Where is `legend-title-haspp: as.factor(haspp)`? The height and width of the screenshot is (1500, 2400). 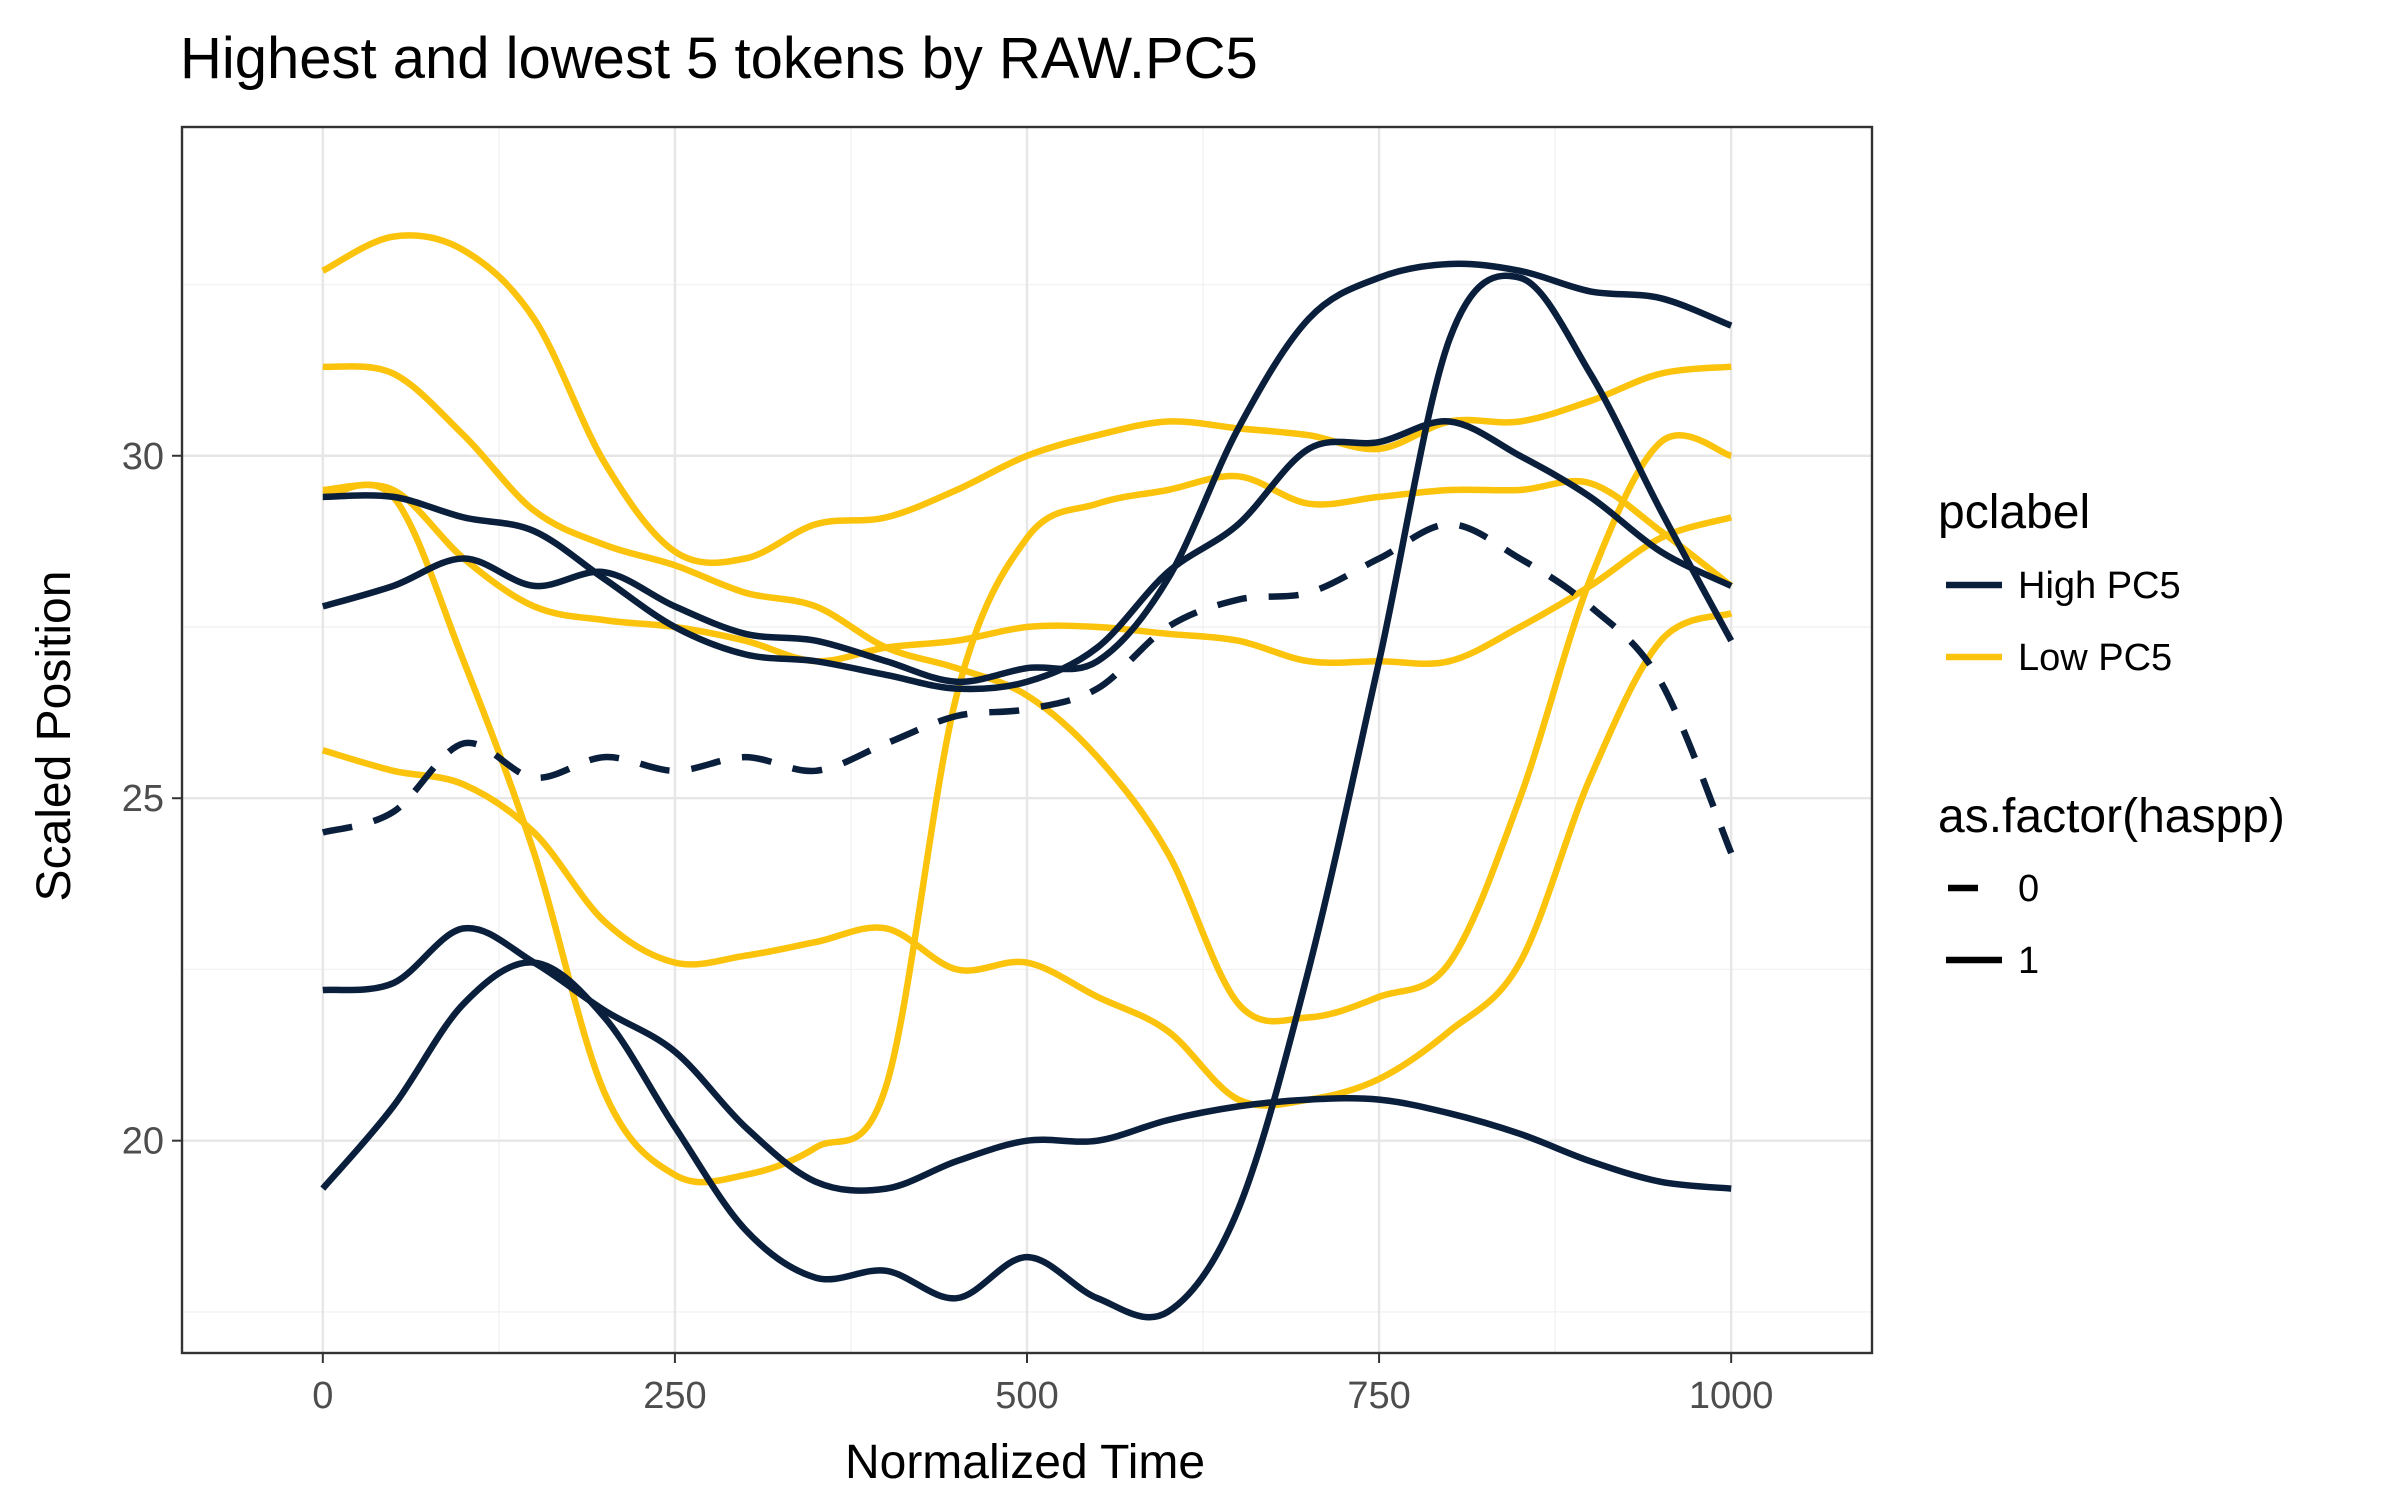
legend-title-haspp: as.factor(haspp) is located at coordinates (2111, 816).